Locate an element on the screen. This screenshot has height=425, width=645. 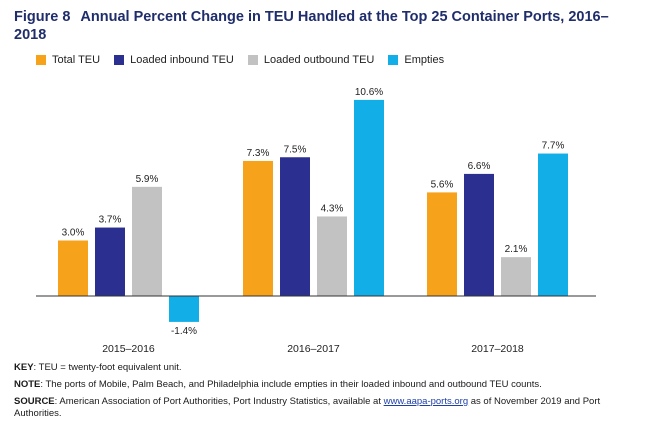
legend-item: Total TEU is located at coordinates (68, 60).